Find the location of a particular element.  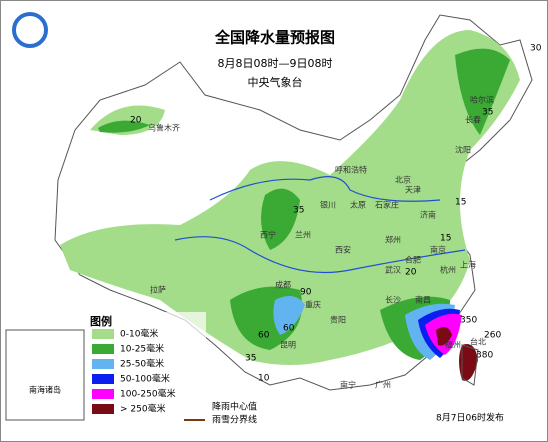

center-value: 30 is located at coordinates (536, 49).